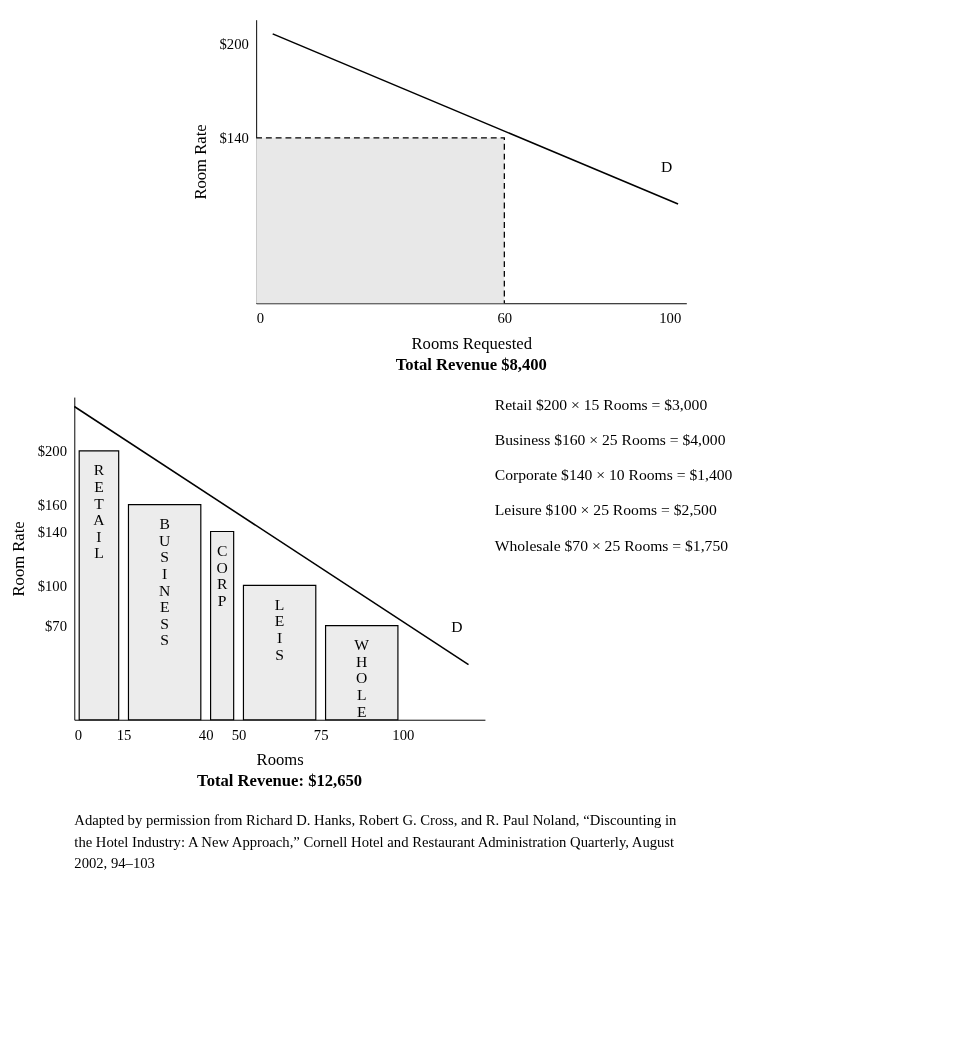  Describe the element at coordinates (376, 842) in the screenshot. I see `text: Adapted by permission from Richard D. Hanks, Robert G. Cross, and R. Paul Noland, “Discounting in the Hotel Industry: A New Approach,” Cornell Hotel and Restaurant Administration Quarterly, August 2002, 94–103` at that location.